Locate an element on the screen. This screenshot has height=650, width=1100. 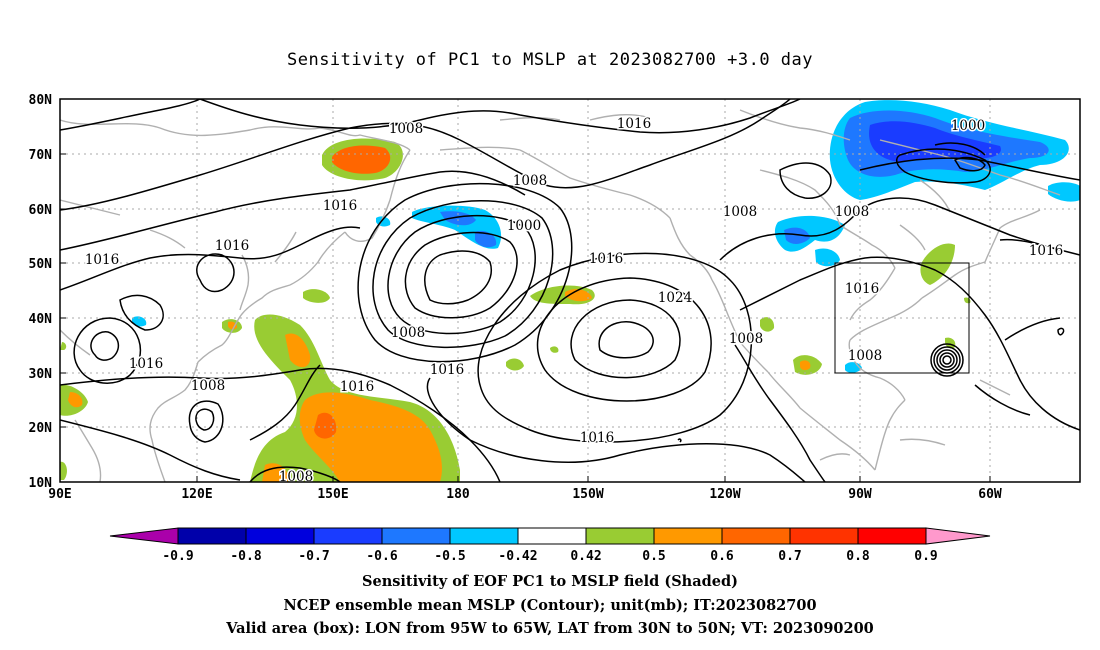
longitude-labels: 90E 120E 150E 180 150W 120W 90W 60W is located at coordinates (525, 494).